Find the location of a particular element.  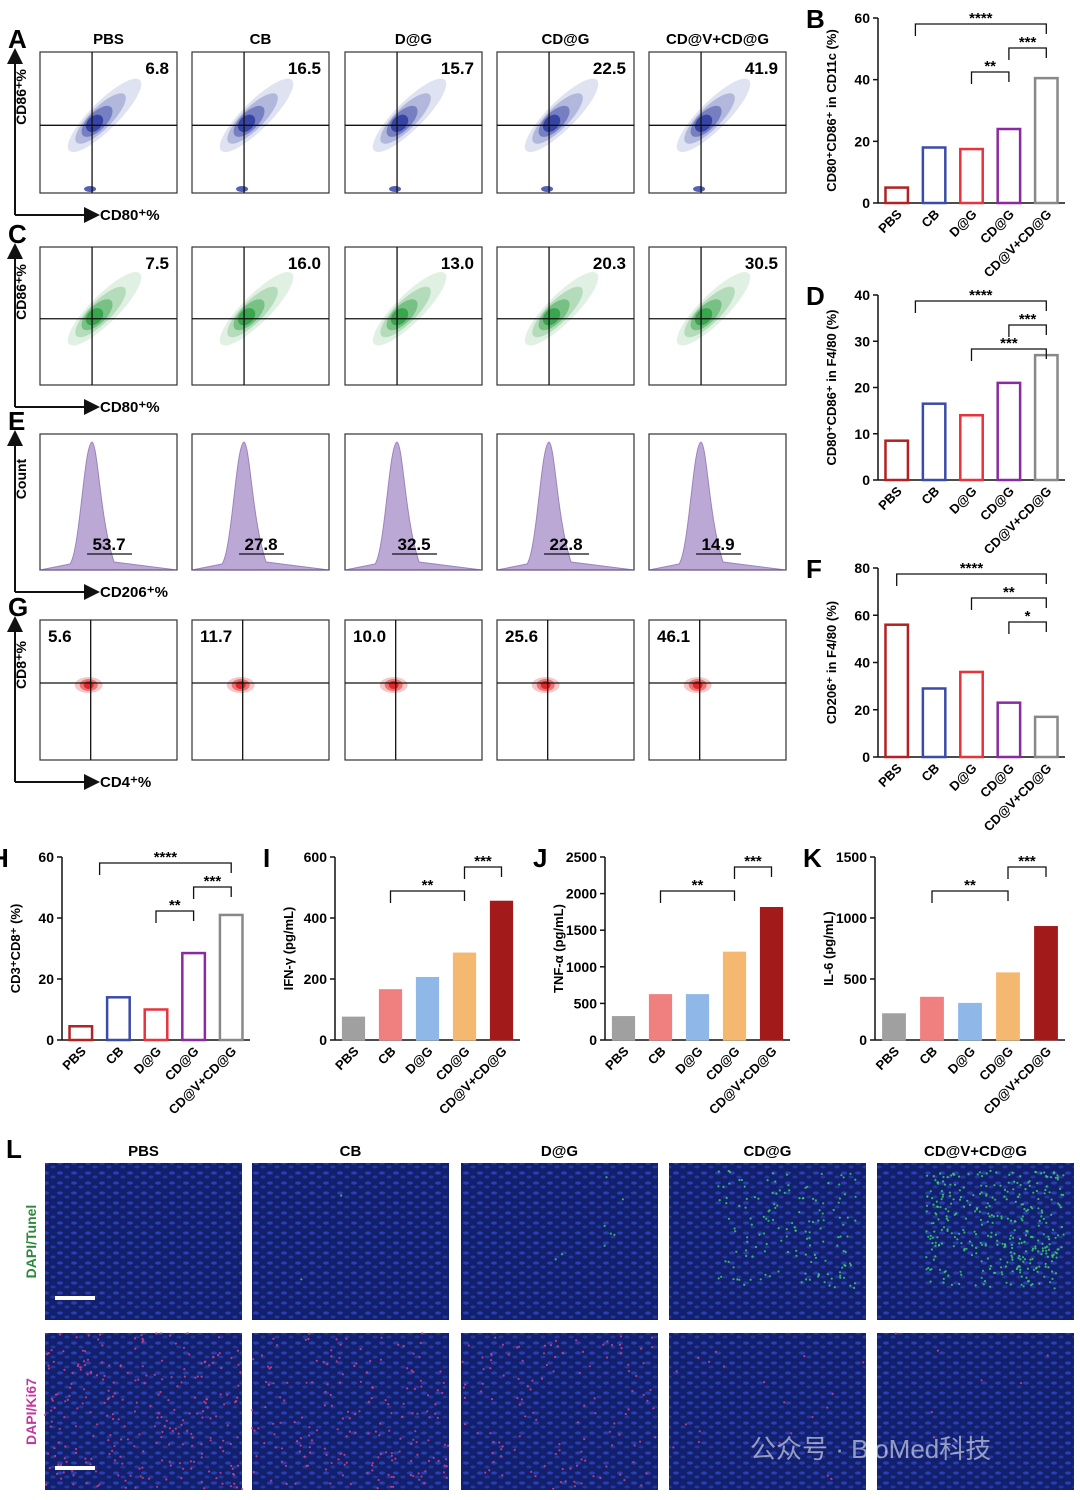

gate-percentage: 25.6 is located at coordinates (521, 636).